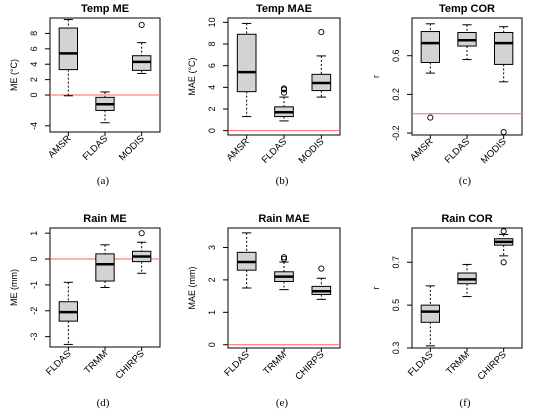 The width and height of the screenshot is (550, 418). I want to click on panel-label: (b), so click(282, 181).